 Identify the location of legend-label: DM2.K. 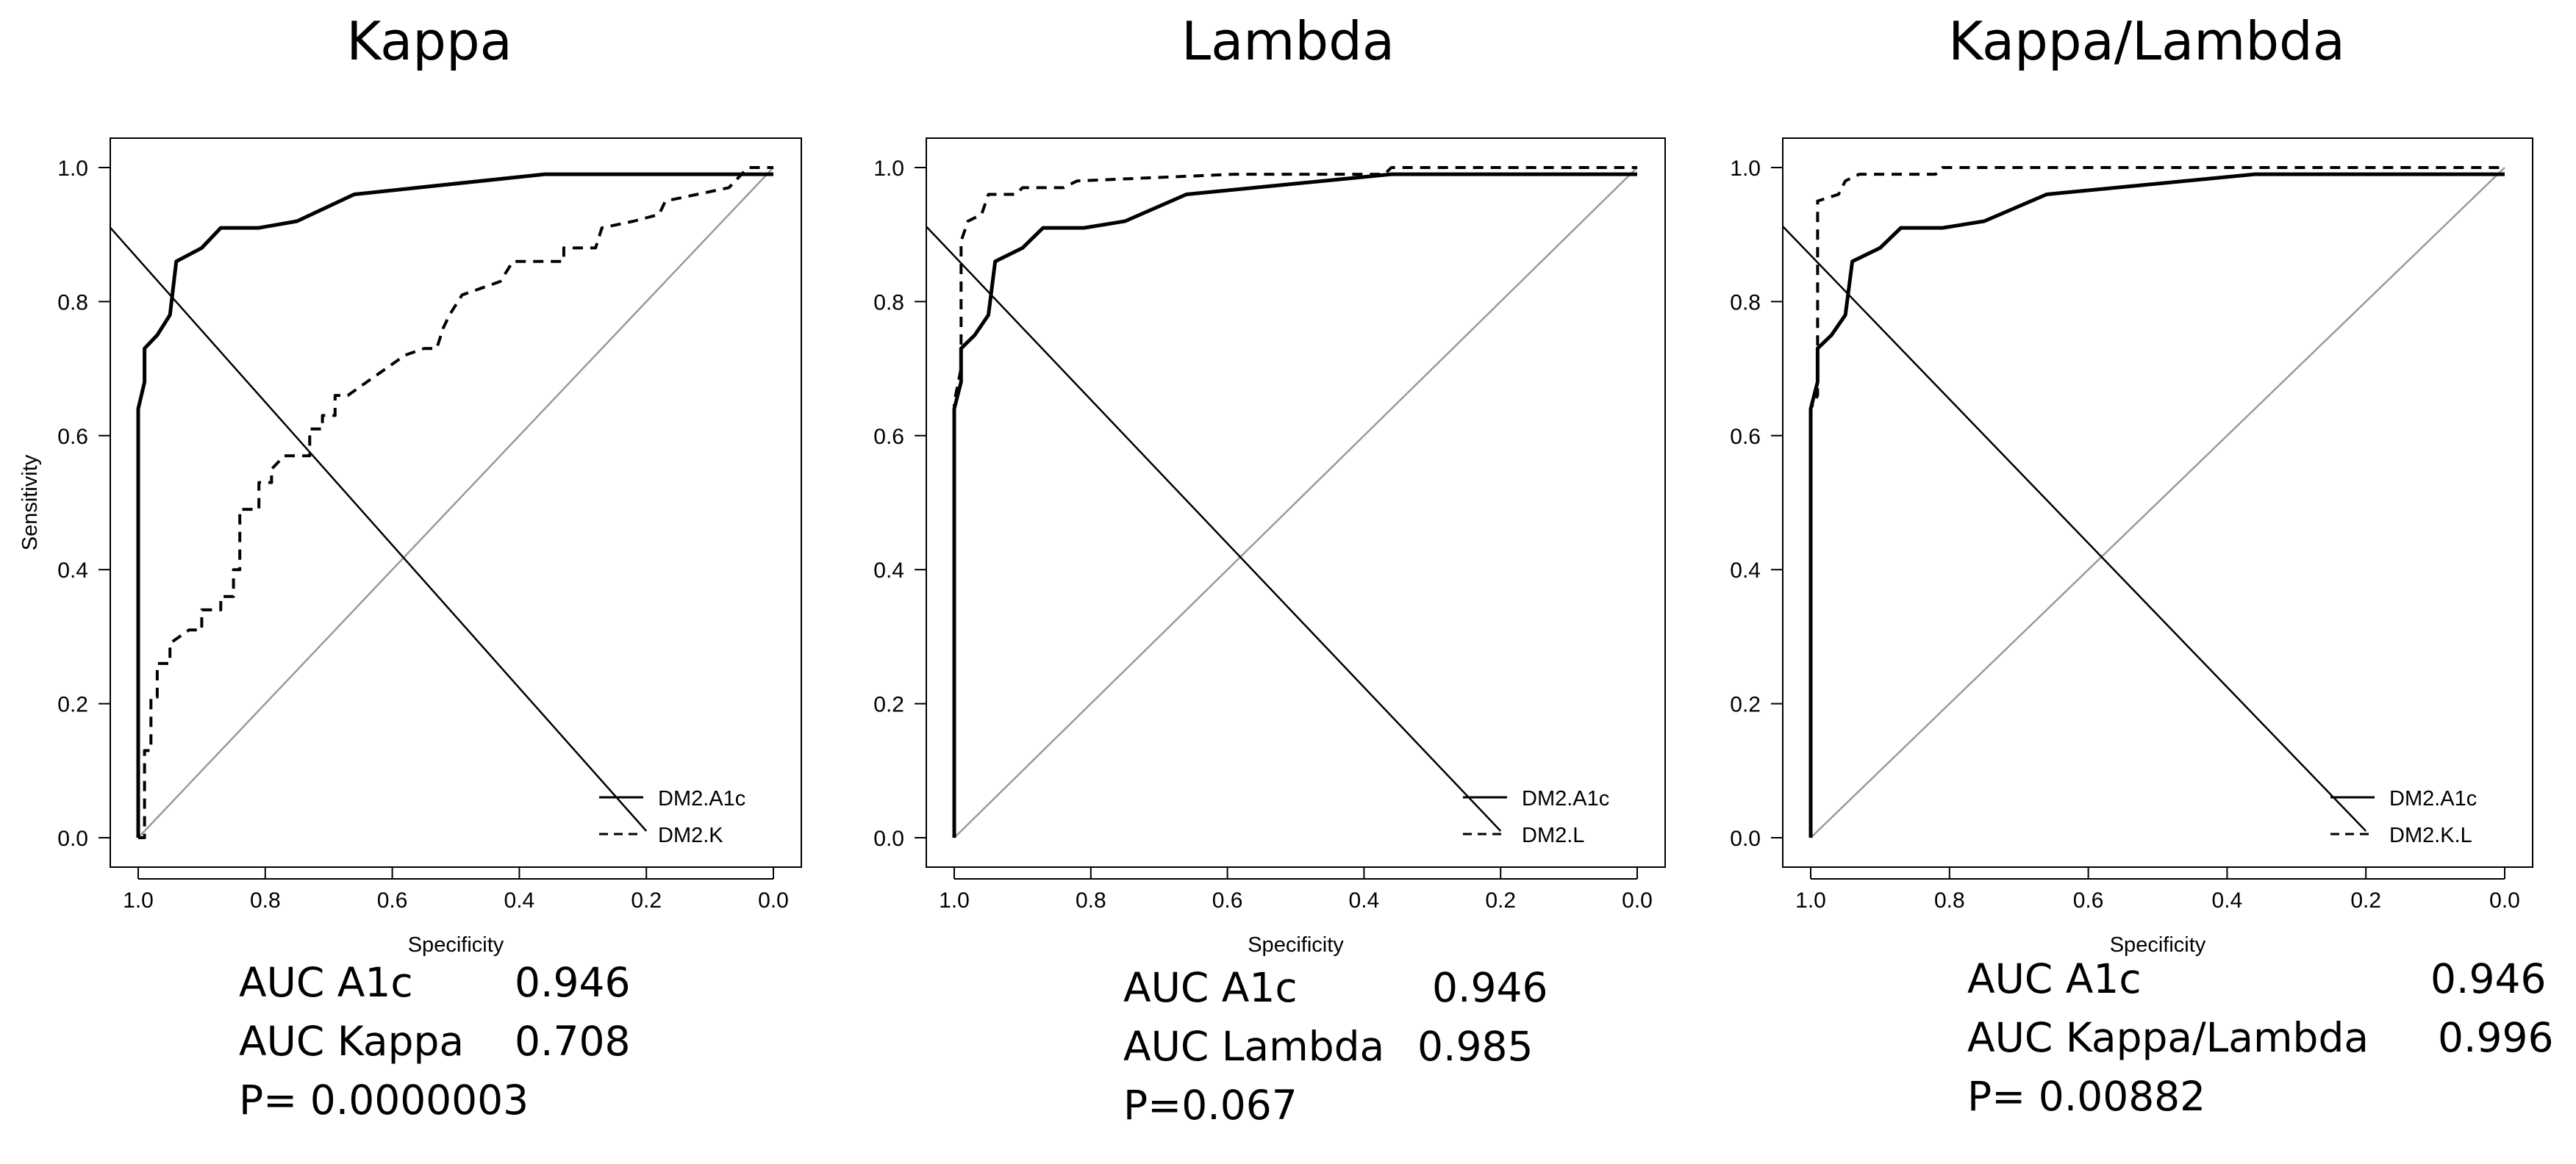
(690, 836).